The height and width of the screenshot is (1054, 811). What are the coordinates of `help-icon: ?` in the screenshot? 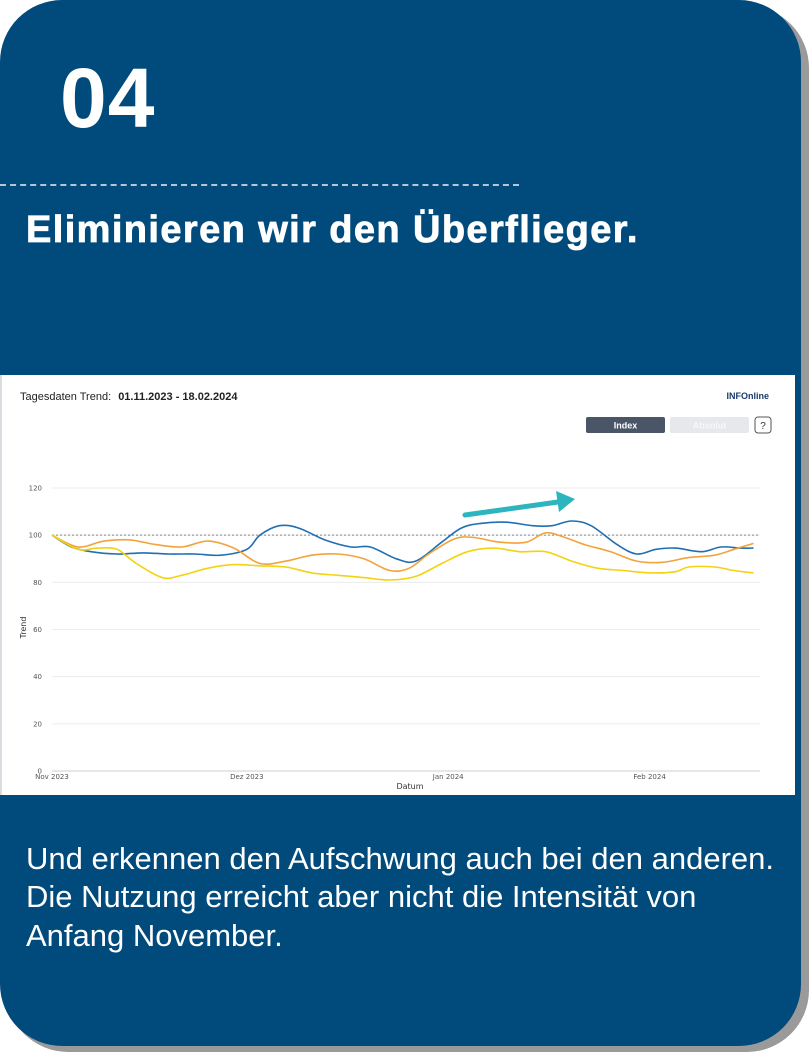 It's located at (763, 426).